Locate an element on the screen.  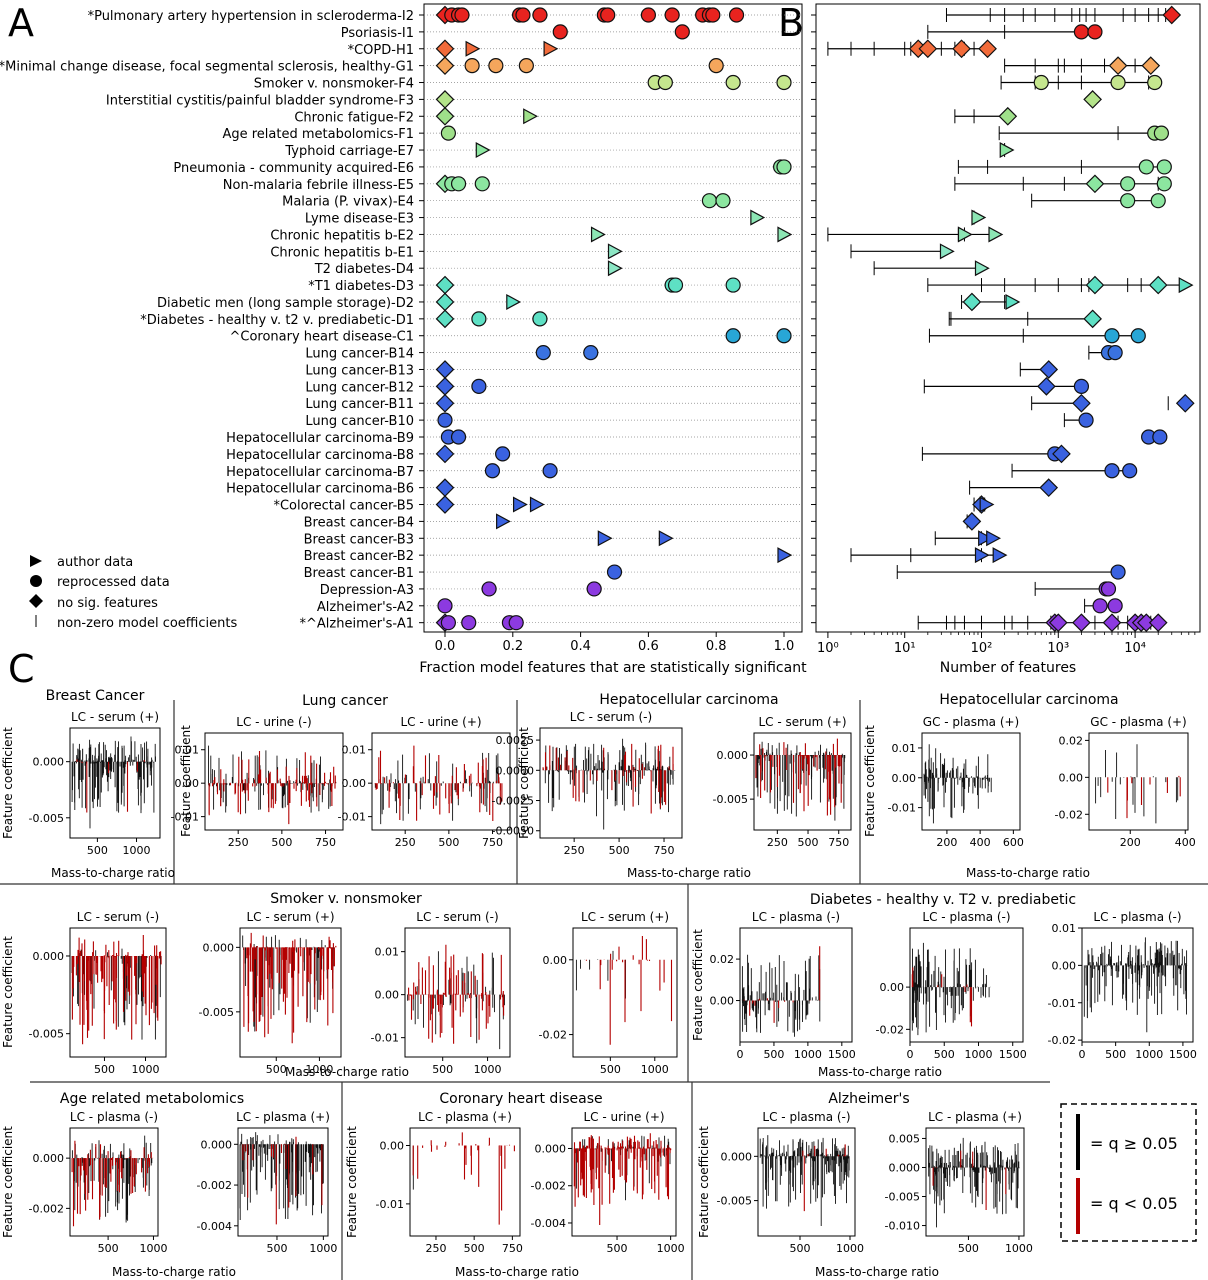
row-label: Breast cancer-B4 is located at coordinates (359, 522).